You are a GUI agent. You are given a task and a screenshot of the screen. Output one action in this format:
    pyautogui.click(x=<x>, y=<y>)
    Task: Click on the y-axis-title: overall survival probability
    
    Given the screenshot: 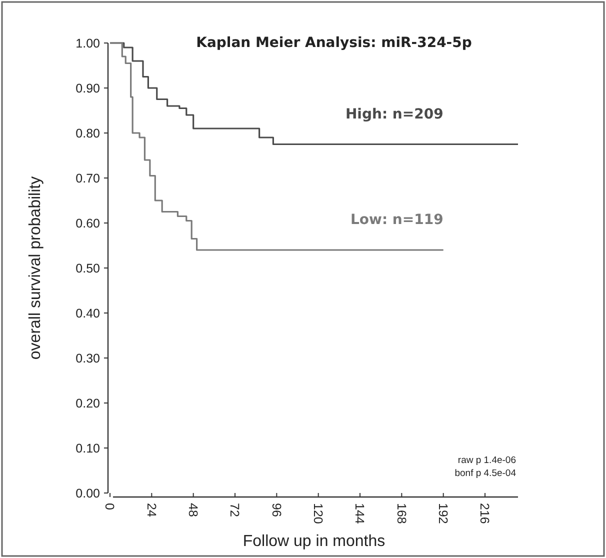 What is the action you would take?
    pyautogui.click(x=35, y=268)
    